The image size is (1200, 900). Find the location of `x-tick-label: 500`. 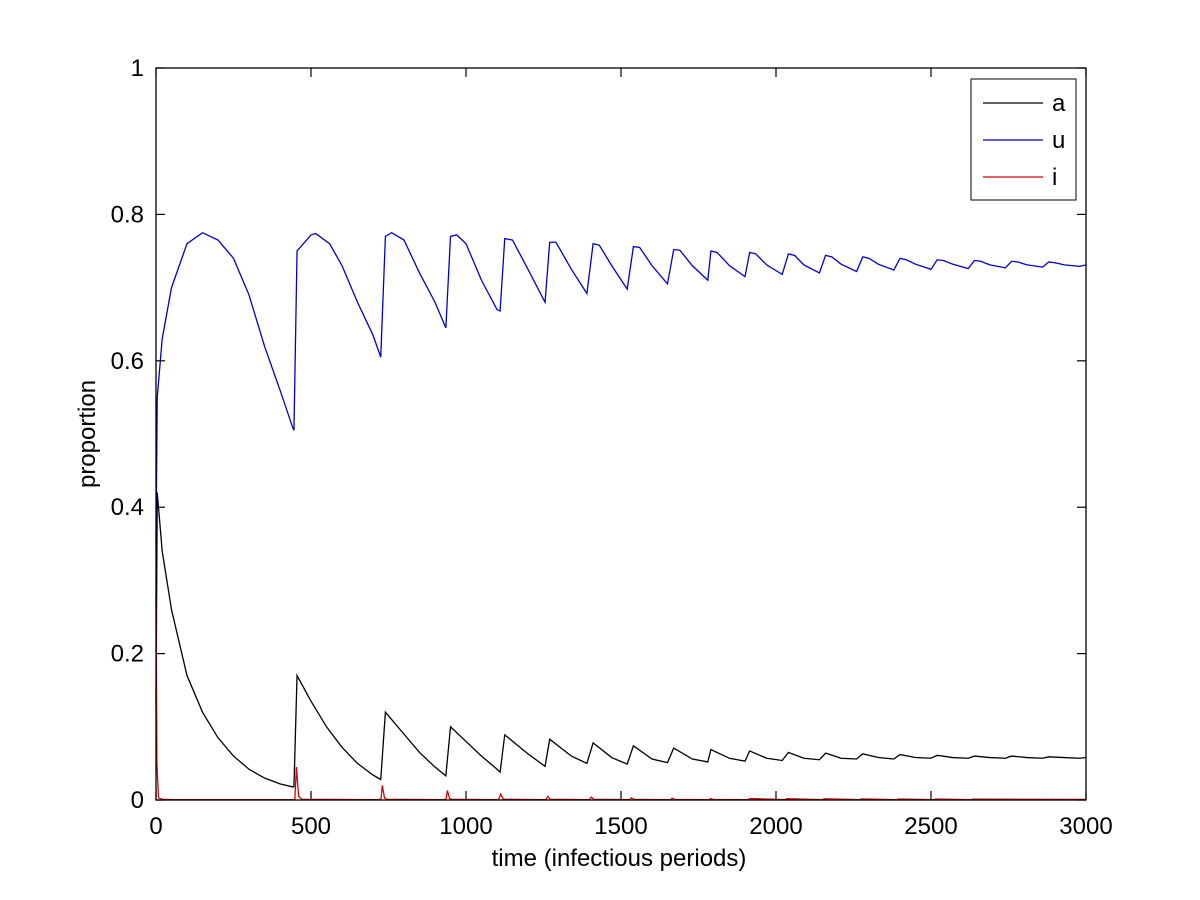

x-tick-label: 500 is located at coordinates (311, 826).